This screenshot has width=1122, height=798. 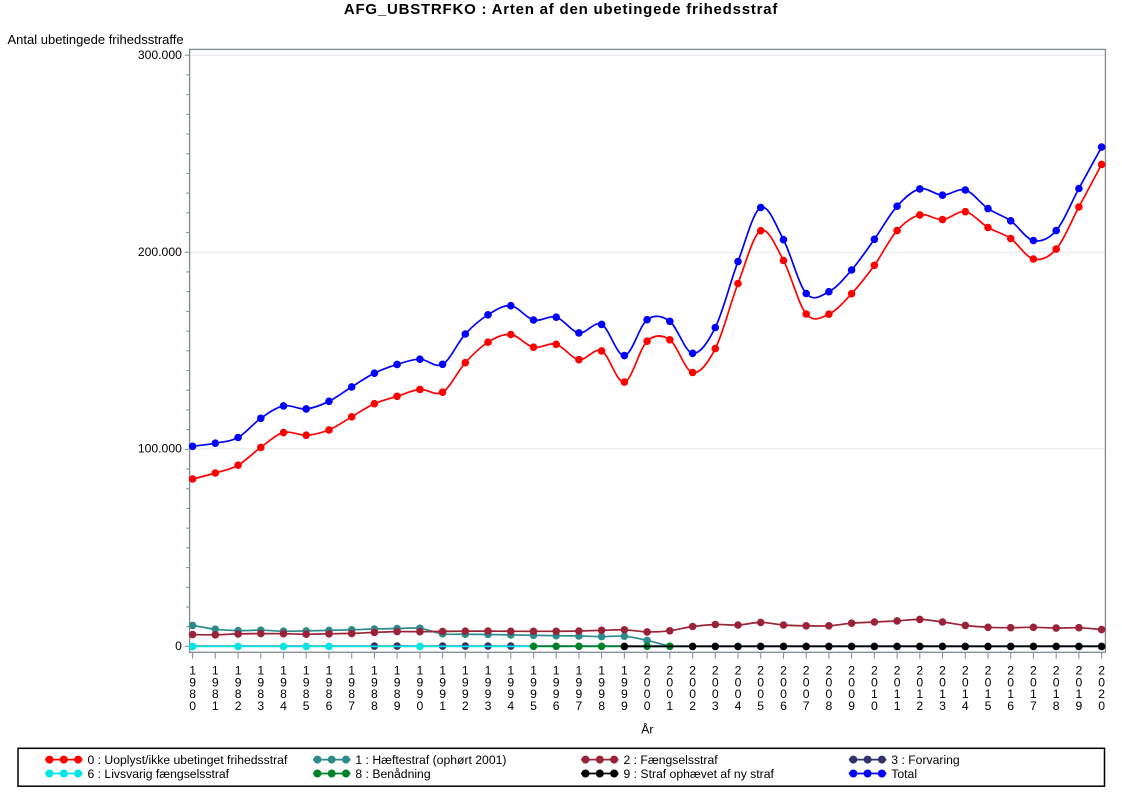 What do you see at coordinates (699, 774) in the screenshot?
I see `svg-text: 9 : Straf ophævet af ny straf` at bounding box center [699, 774].